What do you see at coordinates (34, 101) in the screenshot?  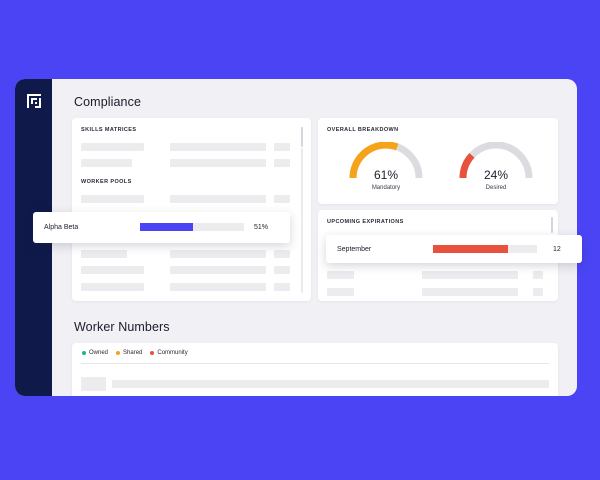 I see `brand-logo-icon` at bounding box center [34, 101].